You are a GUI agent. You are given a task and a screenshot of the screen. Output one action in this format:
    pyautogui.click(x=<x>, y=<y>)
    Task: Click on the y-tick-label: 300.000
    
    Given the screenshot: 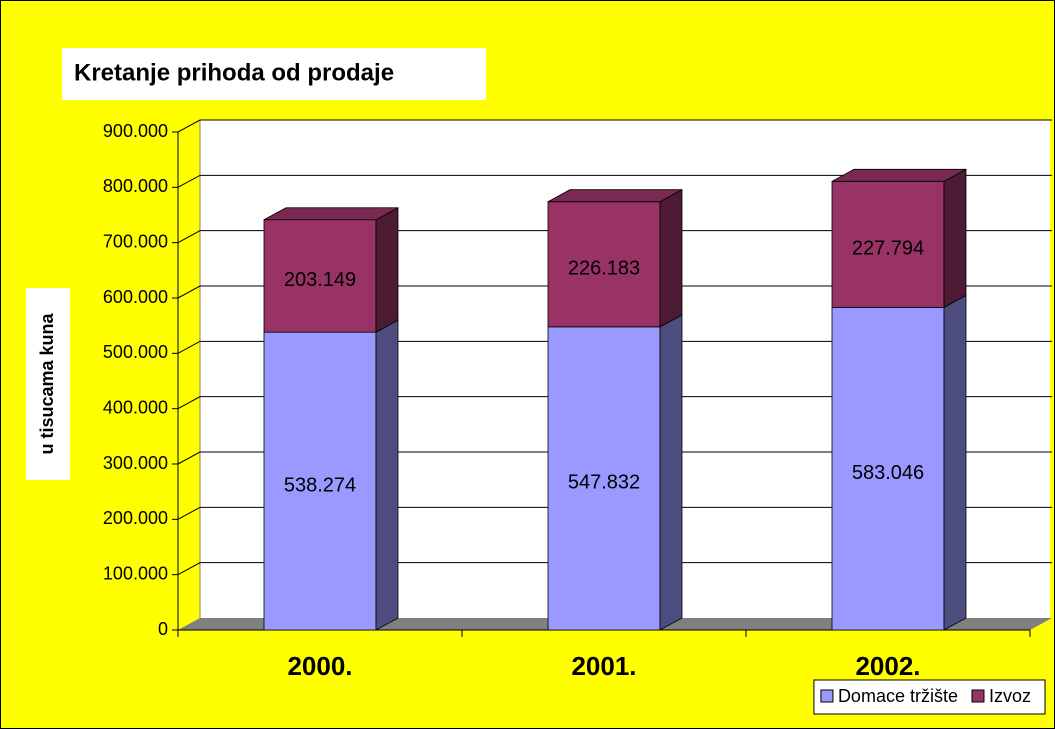 What is the action you would take?
    pyautogui.click(x=135, y=463)
    